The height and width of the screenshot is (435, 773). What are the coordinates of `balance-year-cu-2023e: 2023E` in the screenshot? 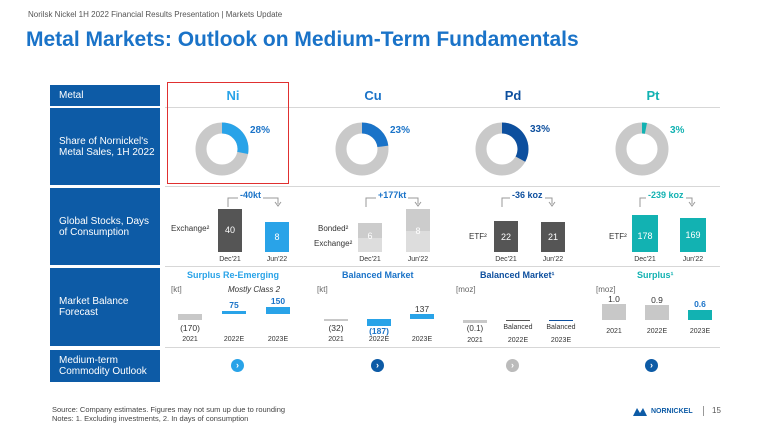 It's located at (422, 339).